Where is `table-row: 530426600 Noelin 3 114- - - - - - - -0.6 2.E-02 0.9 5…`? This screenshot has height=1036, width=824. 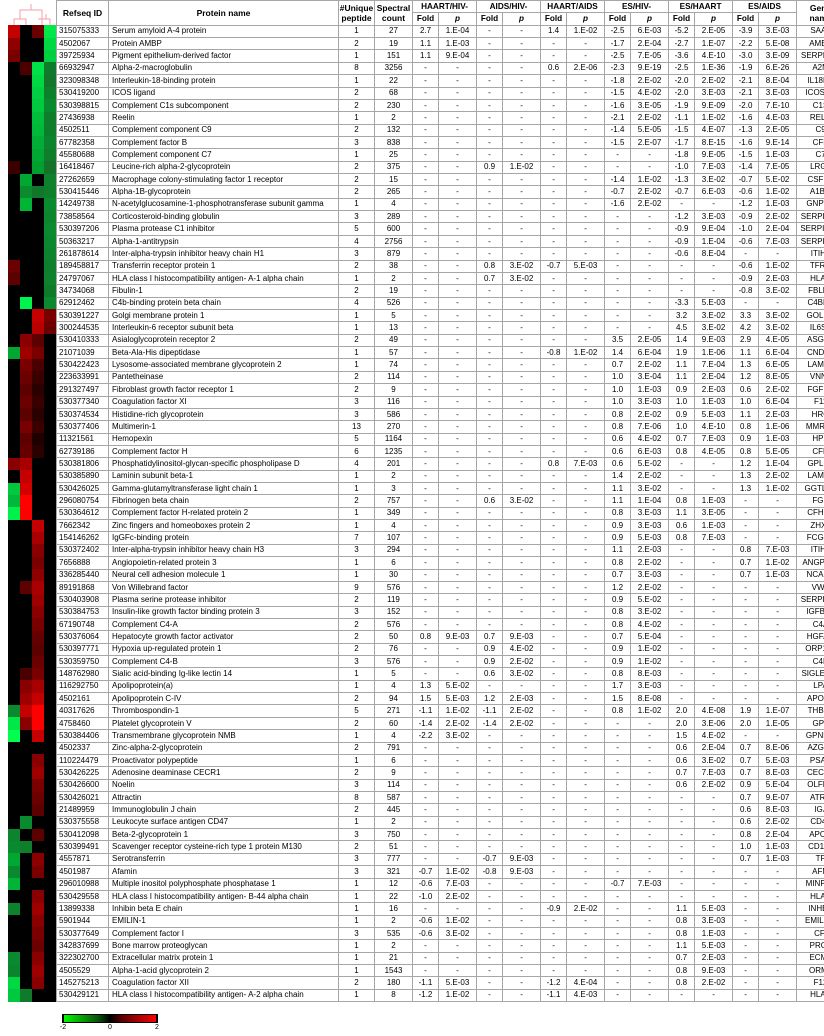 table-row: 530426600 Noelin 3 114- - - - - - - -0.6 2.E-02 0.9 5… is located at coordinates (440, 785).